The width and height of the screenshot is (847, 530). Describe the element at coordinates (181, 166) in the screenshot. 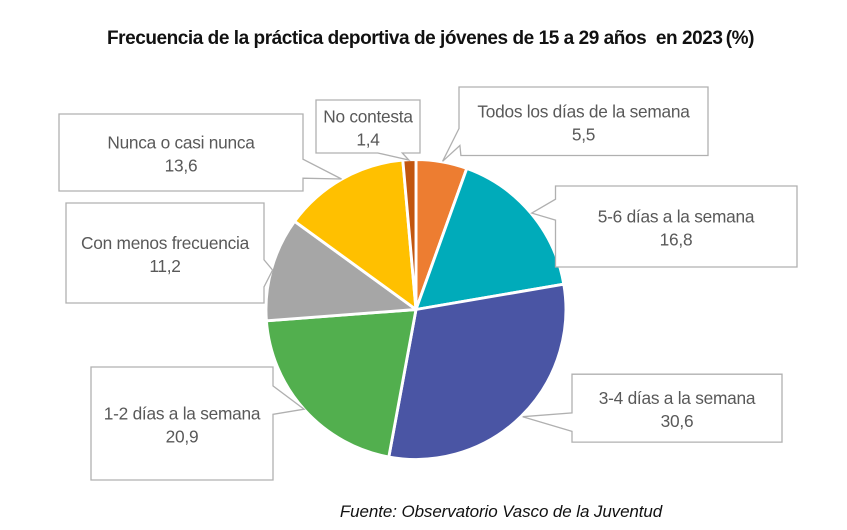

I see `svg-text: 13,6` at that location.